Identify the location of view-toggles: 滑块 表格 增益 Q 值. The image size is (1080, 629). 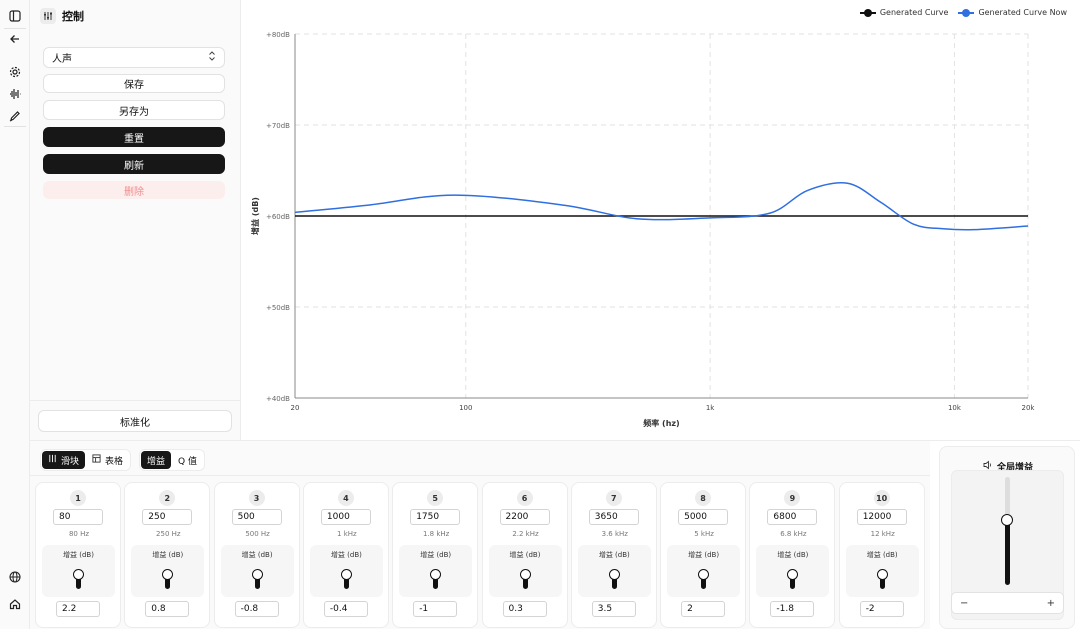
(122, 460).